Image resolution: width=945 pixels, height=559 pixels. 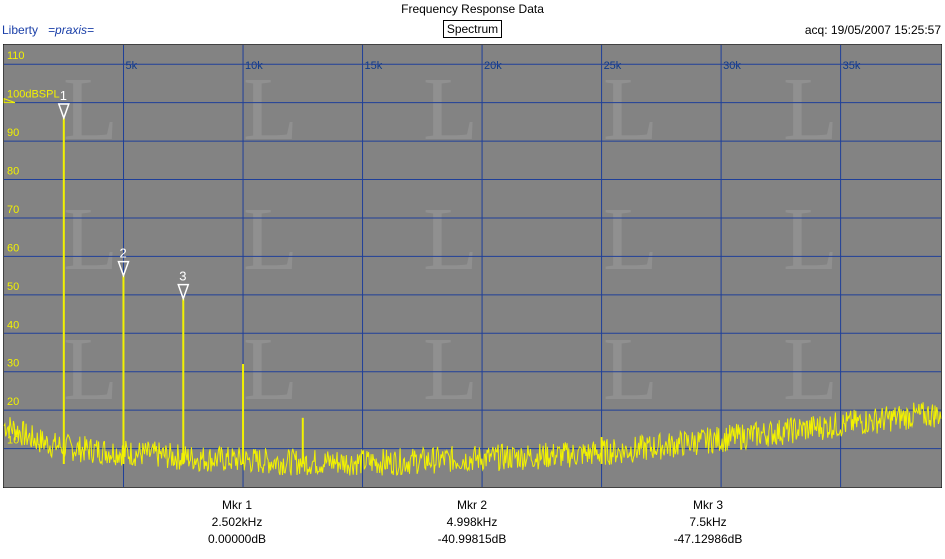 I want to click on view-mode-selector: Spectrum, so click(x=472, y=29).